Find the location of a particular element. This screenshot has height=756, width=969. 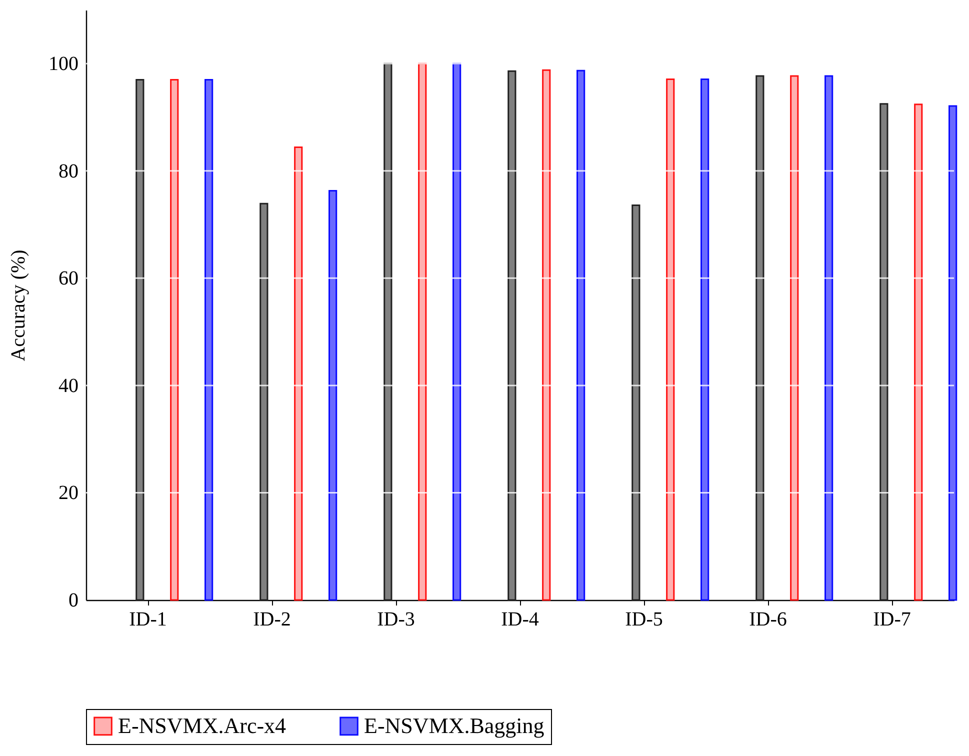

x-tick-label: ID-7 is located at coordinates (892, 619).